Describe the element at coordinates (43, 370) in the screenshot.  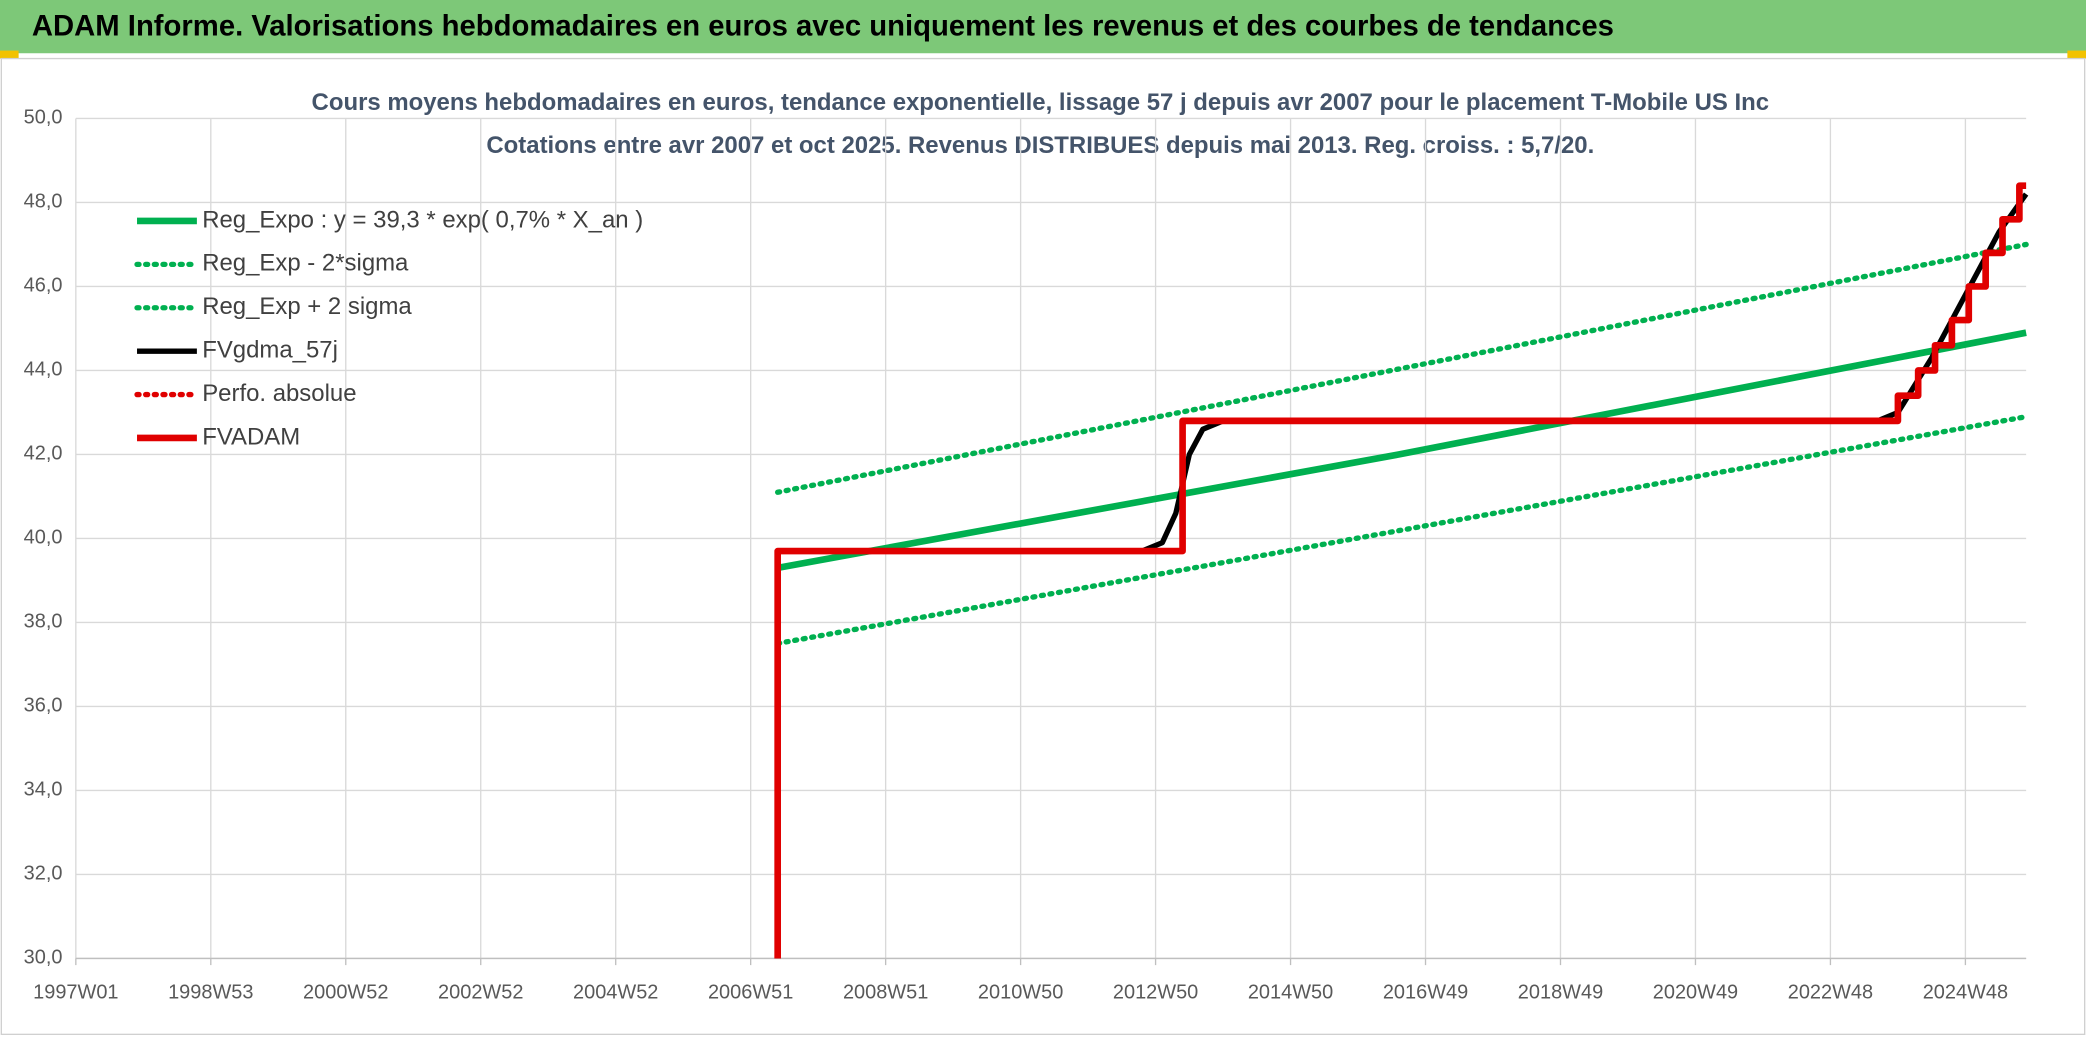
I see `y-tick-label: 44,0` at that location.